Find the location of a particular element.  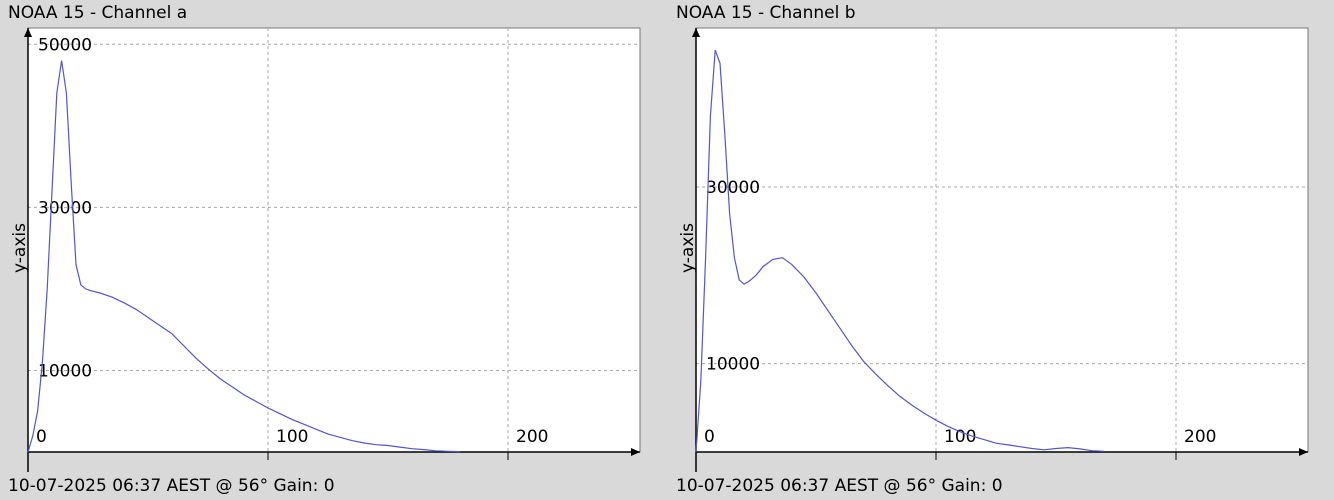

chart-title: NOAA 15 - Channel b is located at coordinates (766, 13).